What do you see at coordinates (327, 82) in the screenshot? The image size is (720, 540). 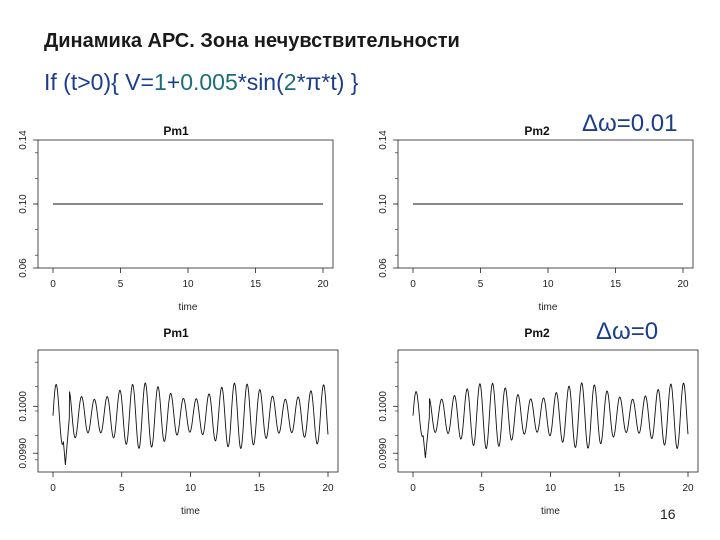 I see `code-part-4: *π*t) }` at bounding box center [327, 82].